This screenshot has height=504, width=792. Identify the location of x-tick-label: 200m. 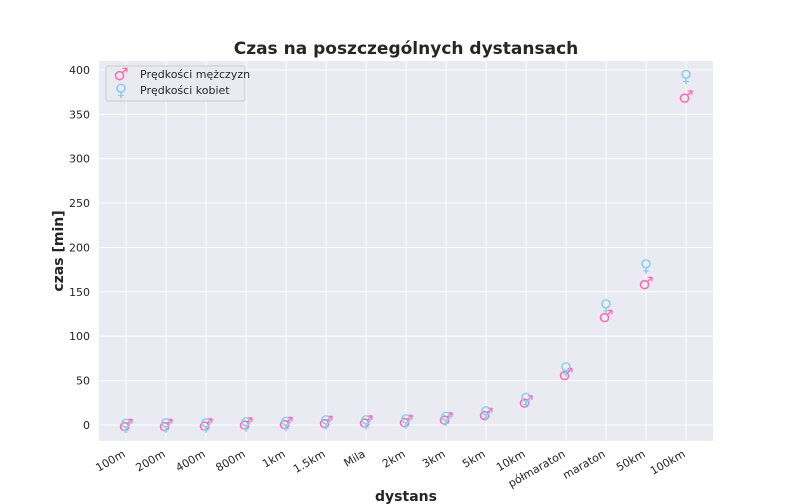
(151, 460).